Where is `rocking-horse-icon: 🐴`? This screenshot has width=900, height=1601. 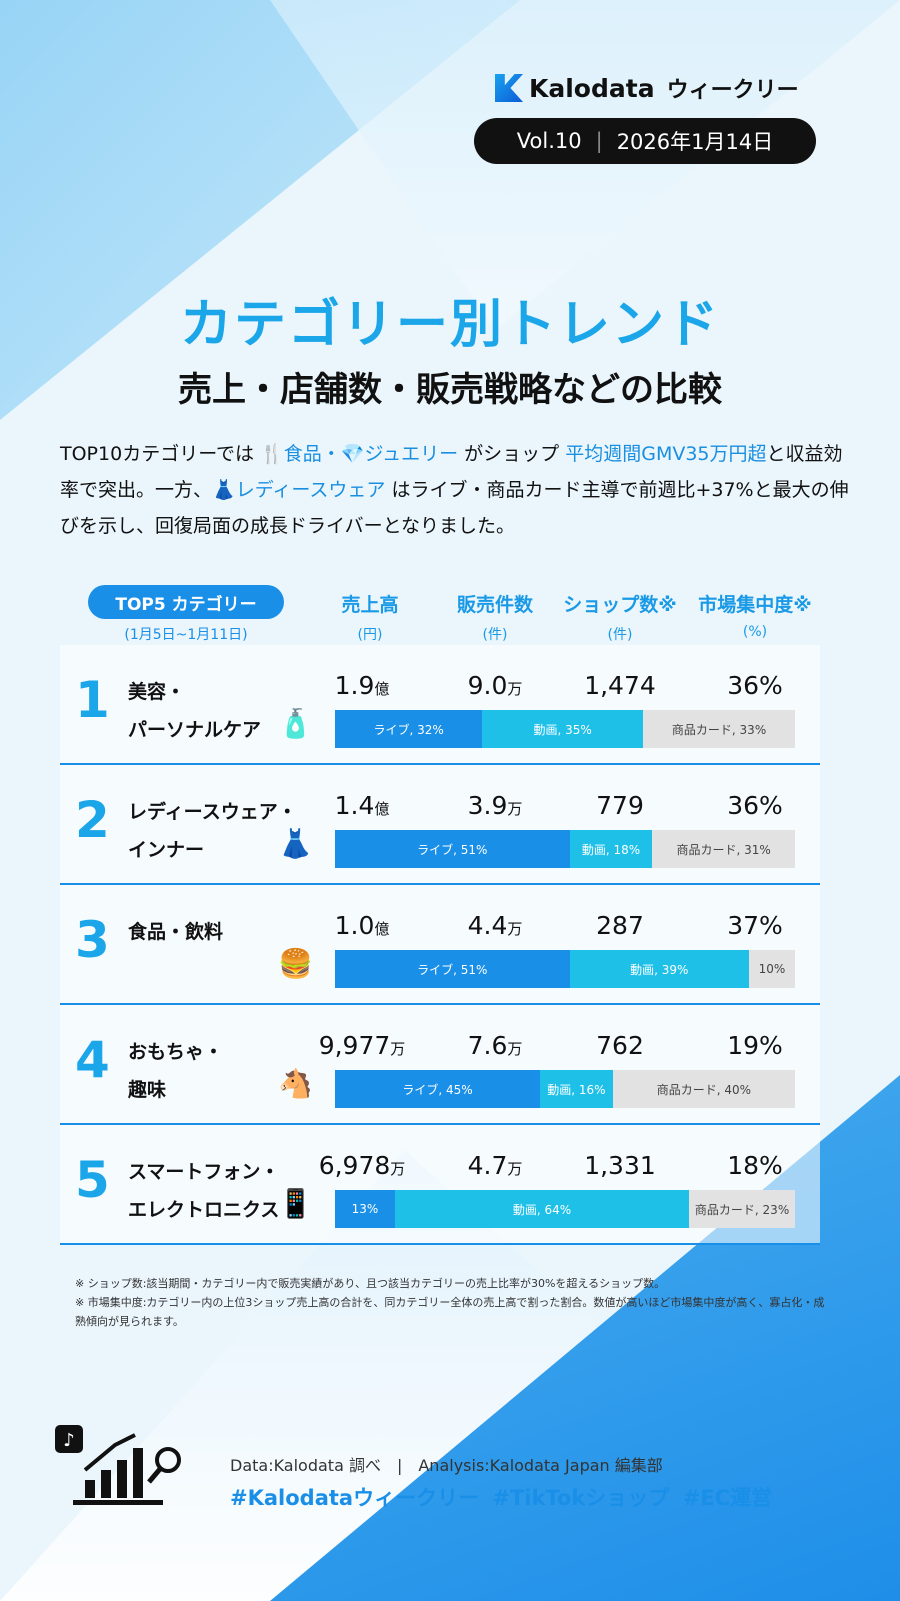
rocking-horse-icon: 🐴 is located at coordinates (295, 1083).